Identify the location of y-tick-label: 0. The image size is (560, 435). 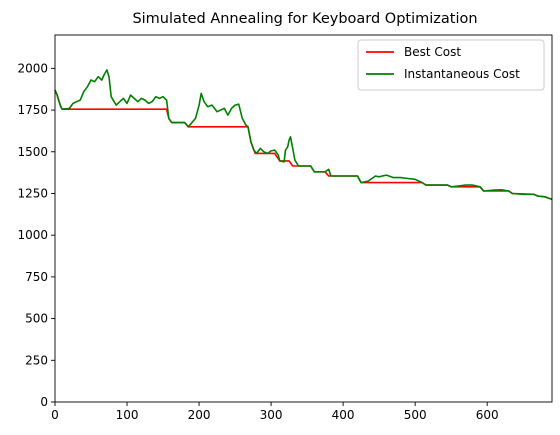
(44, 402).